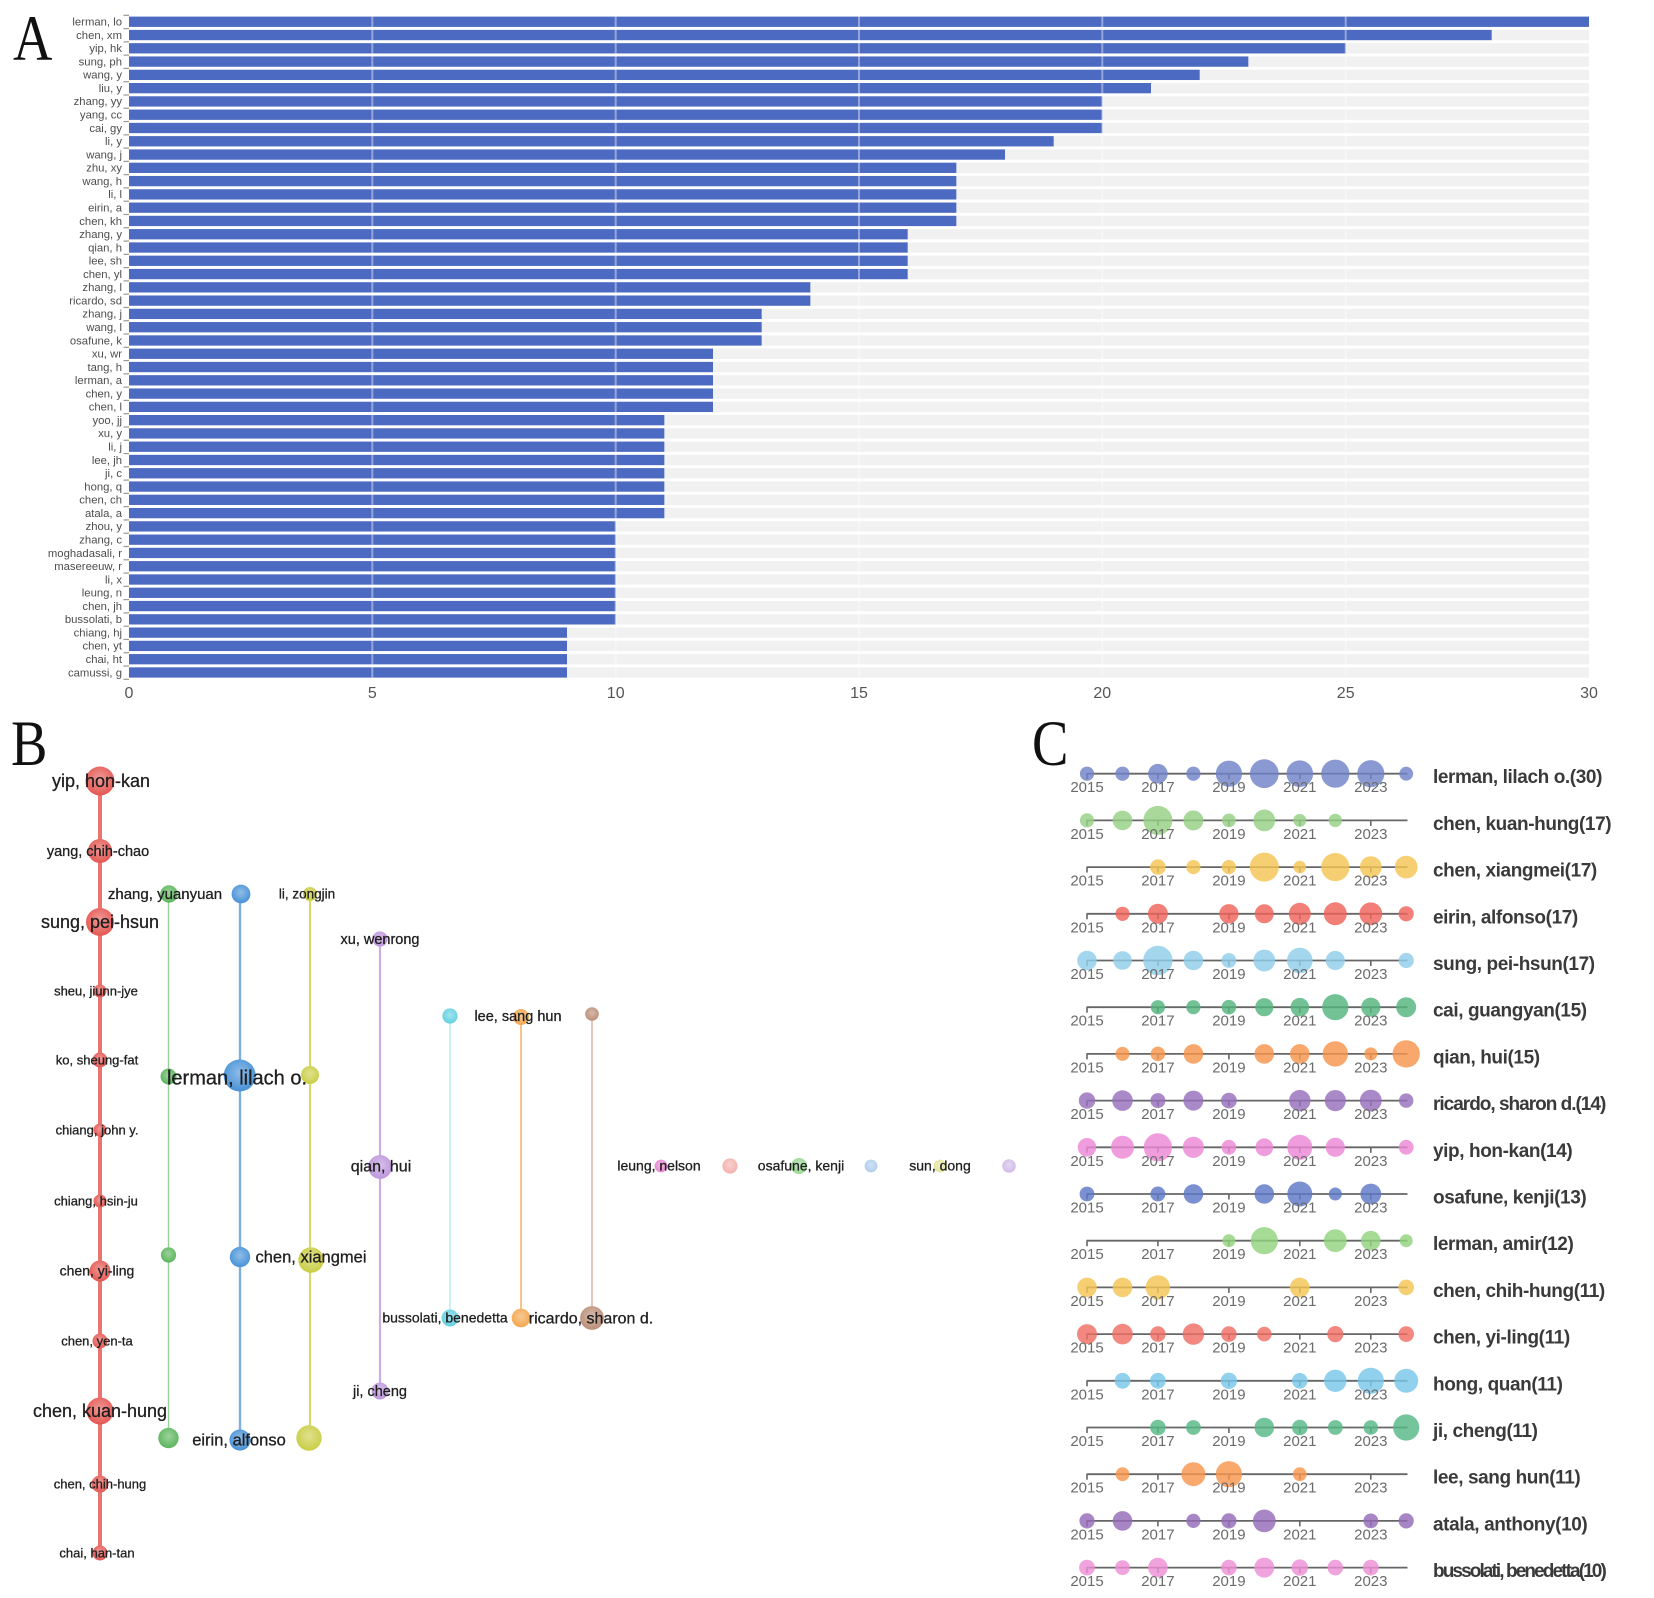 The width and height of the screenshot is (1654, 1598). I want to click on svg-text: chiang, john y., so click(97, 1129).